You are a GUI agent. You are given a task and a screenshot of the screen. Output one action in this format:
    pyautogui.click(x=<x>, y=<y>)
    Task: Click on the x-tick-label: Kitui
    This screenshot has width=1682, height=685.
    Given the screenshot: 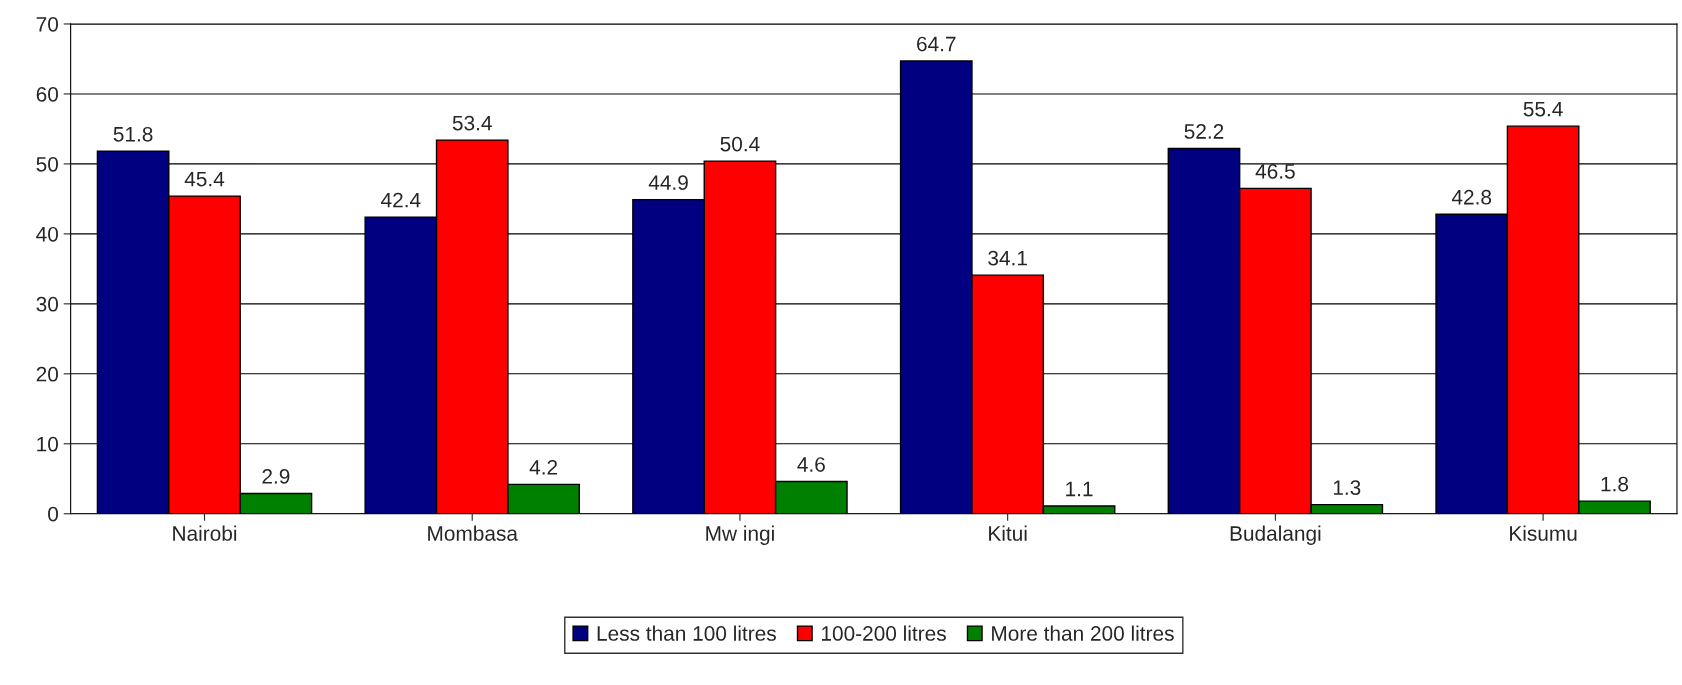 What is the action you would take?
    pyautogui.click(x=1008, y=533)
    